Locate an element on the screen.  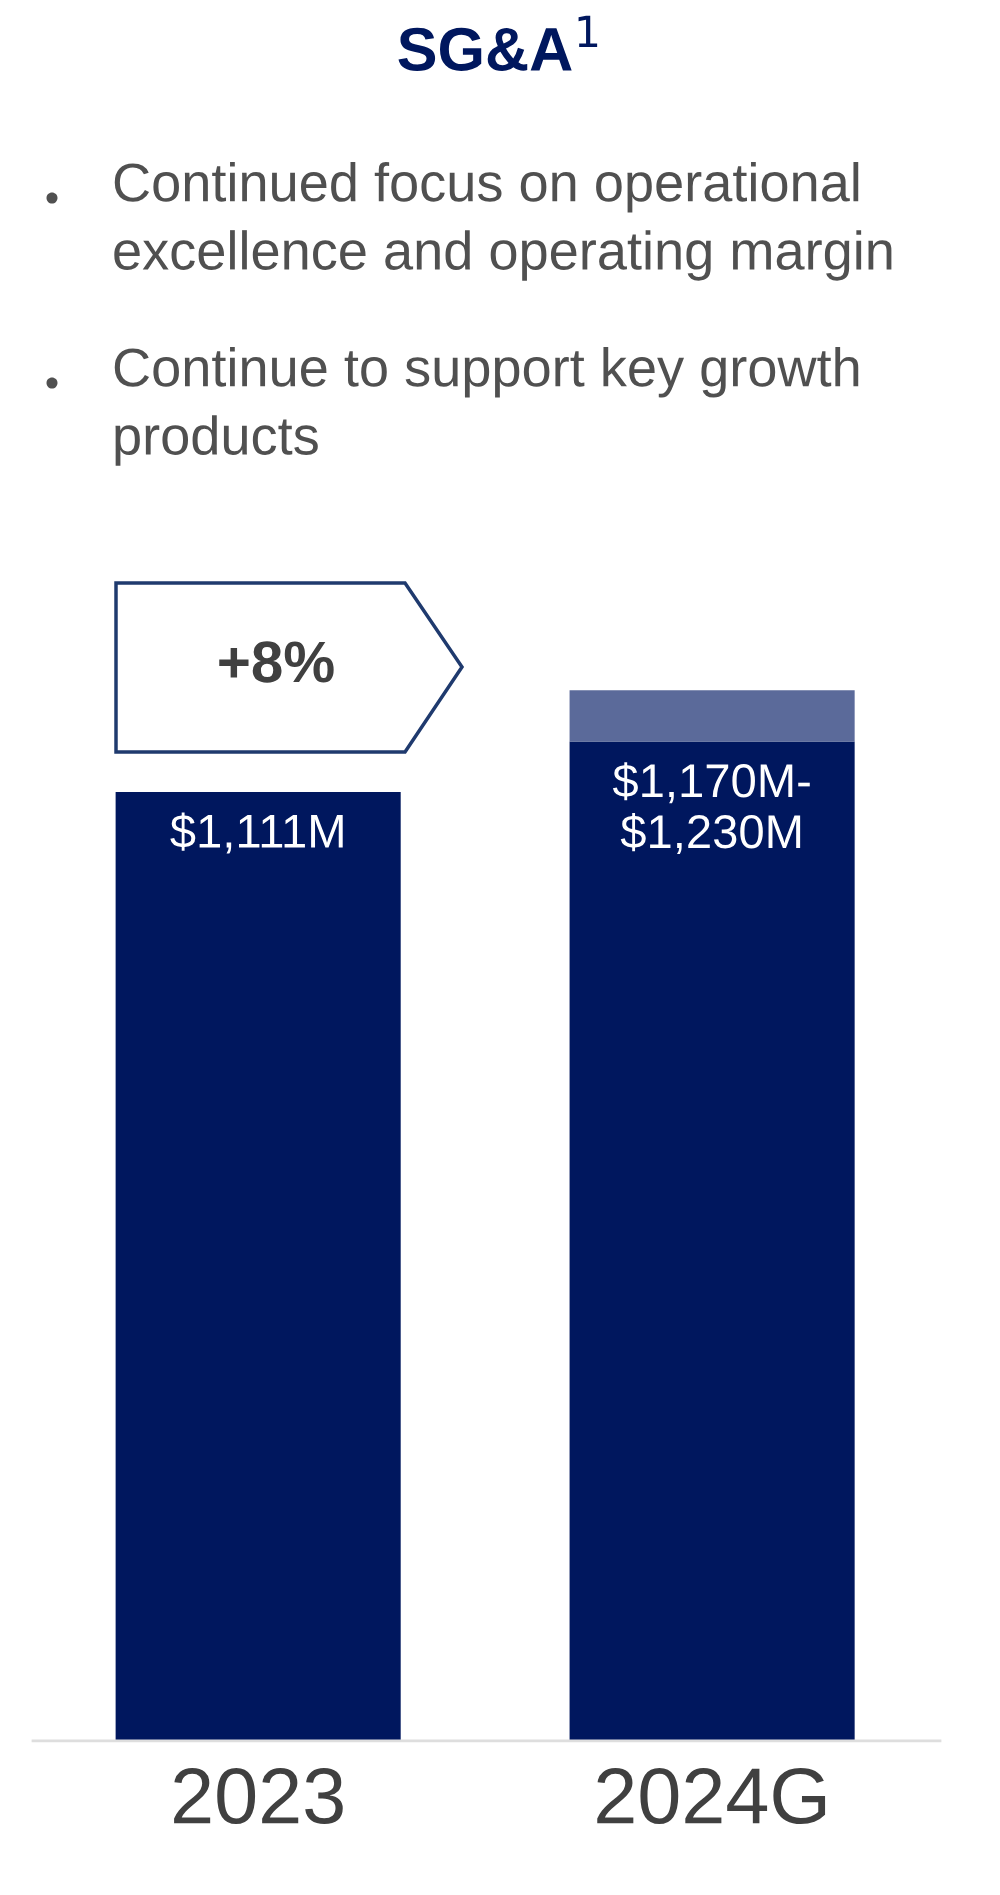
x-tick-label: 2023 is located at coordinates (258, 1796).